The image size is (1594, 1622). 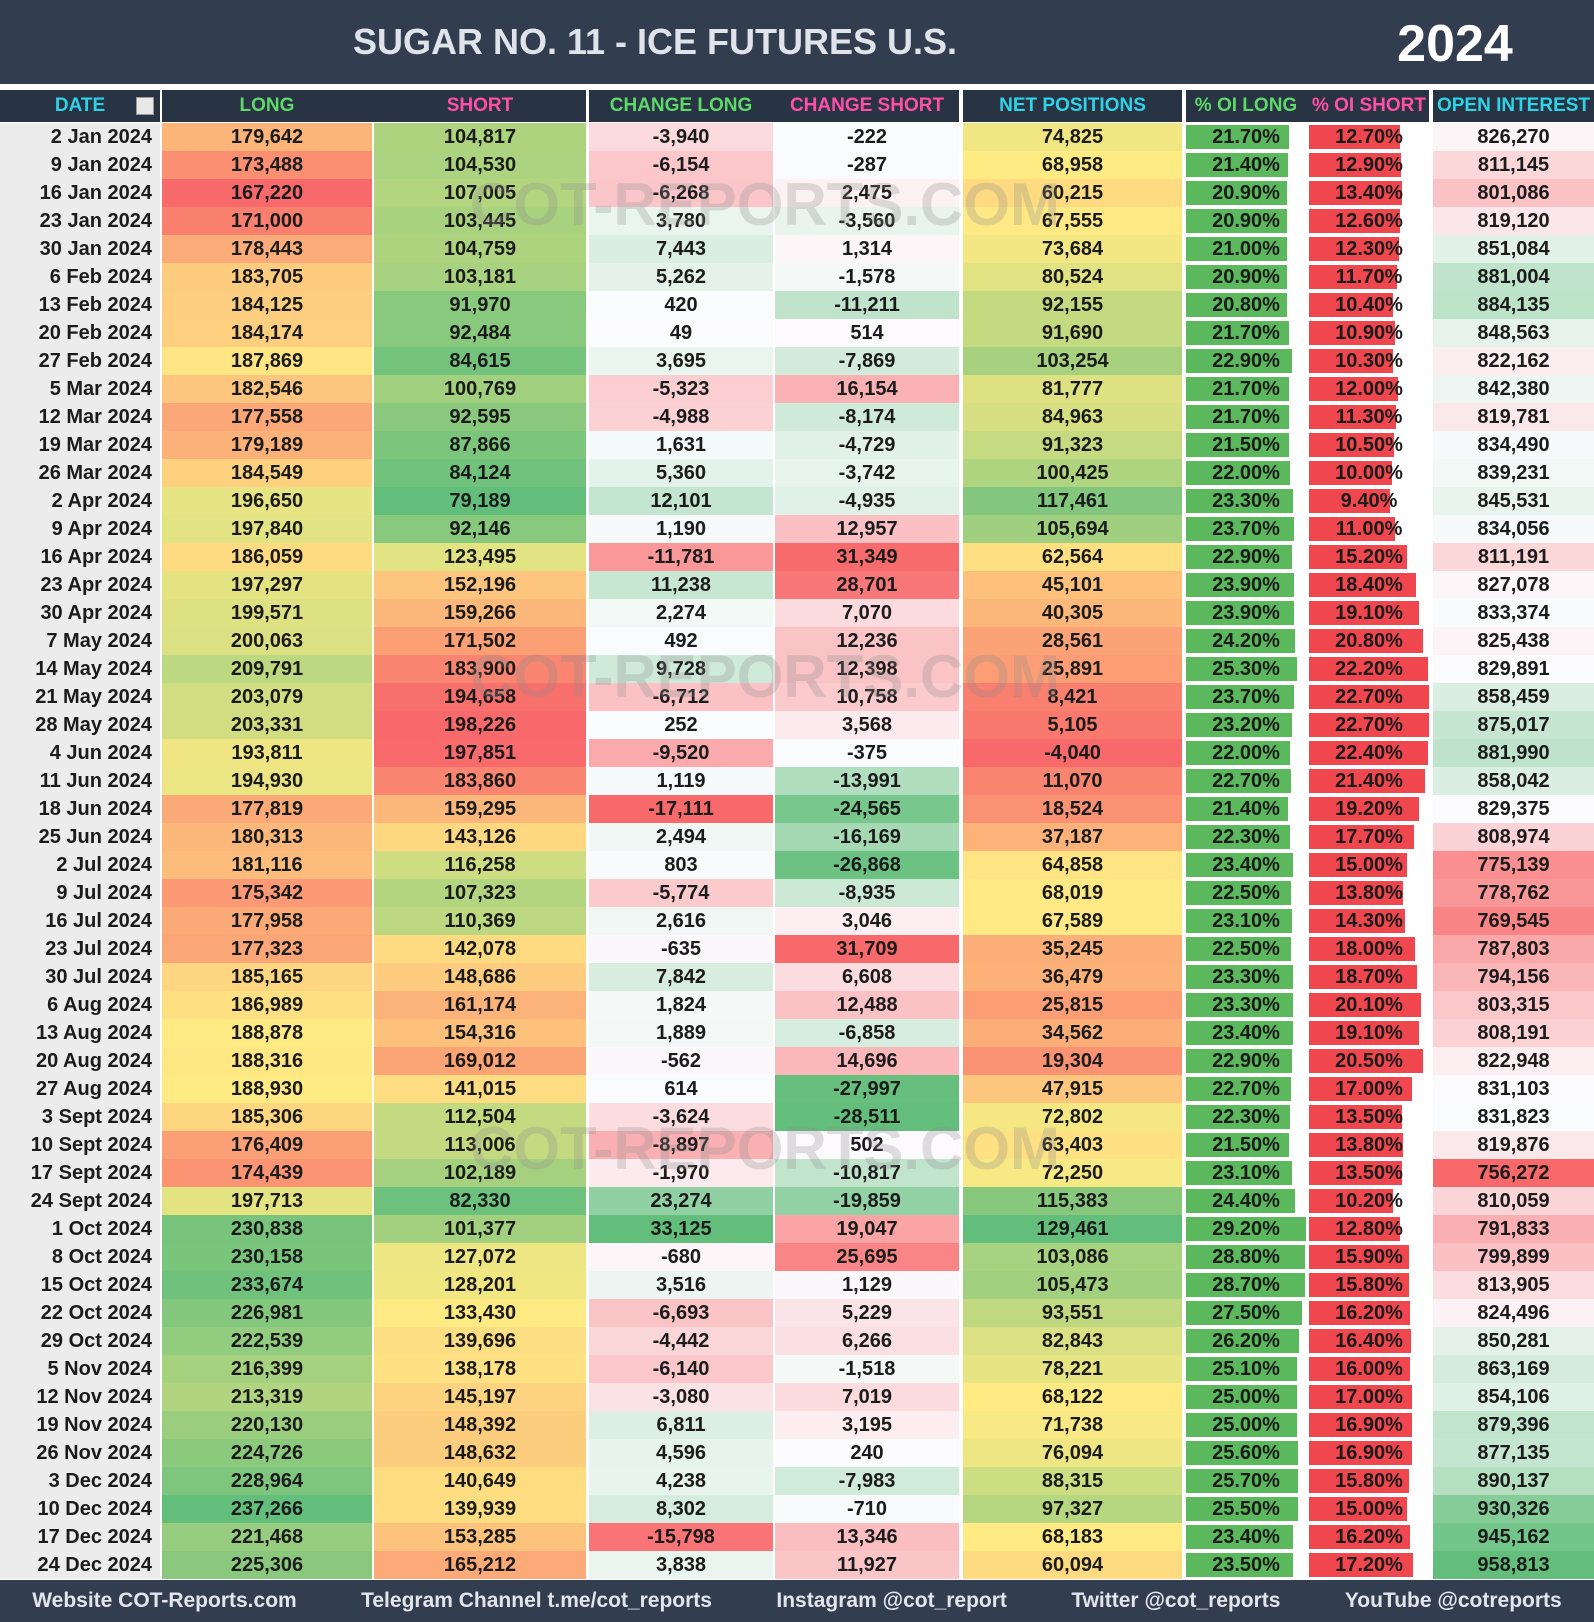 I want to click on cell: 803,315, so click(x=1513, y=1005).